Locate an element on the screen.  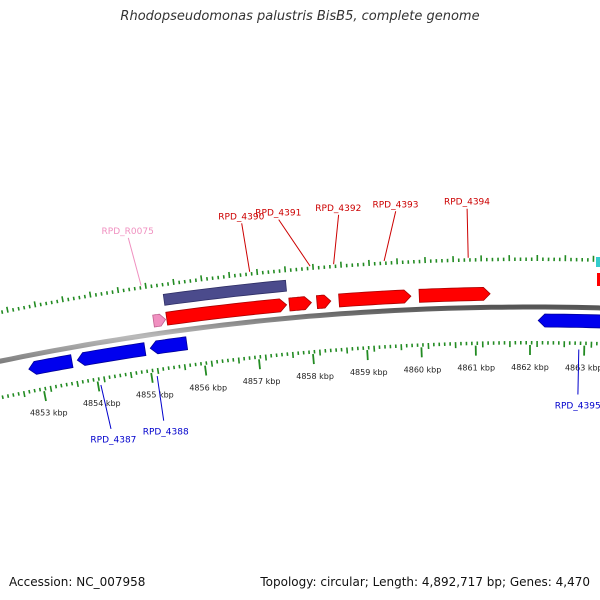
gc-skew-track-bottom is located at coordinates (299, 370).